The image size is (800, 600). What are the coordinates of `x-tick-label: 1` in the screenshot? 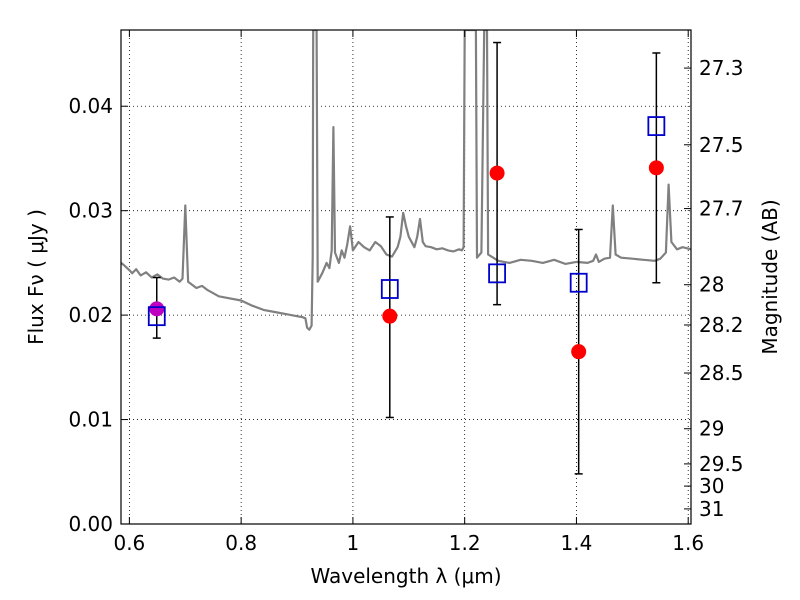 It's located at (353, 543).